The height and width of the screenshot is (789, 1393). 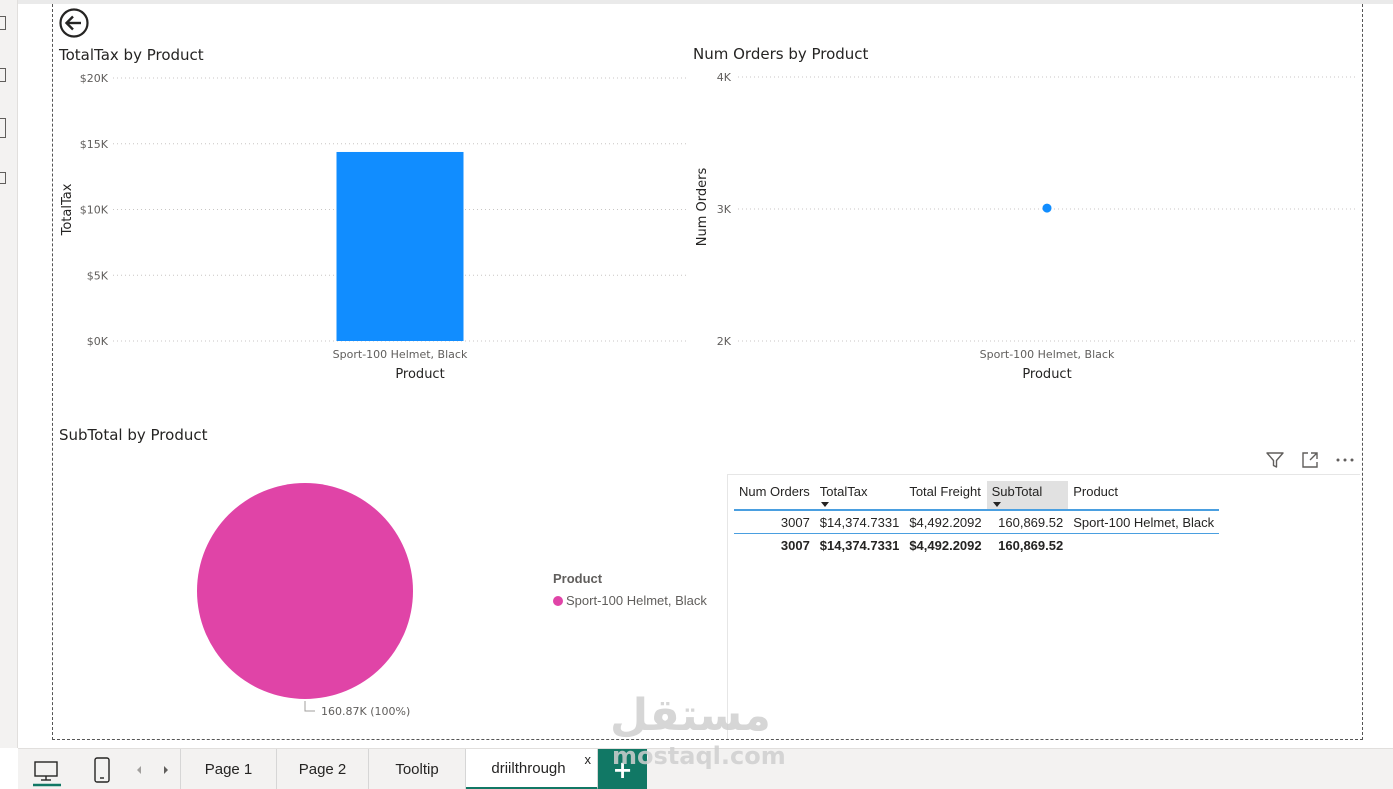 What do you see at coordinates (1047, 208) in the screenshot?
I see `data-point` at bounding box center [1047, 208].